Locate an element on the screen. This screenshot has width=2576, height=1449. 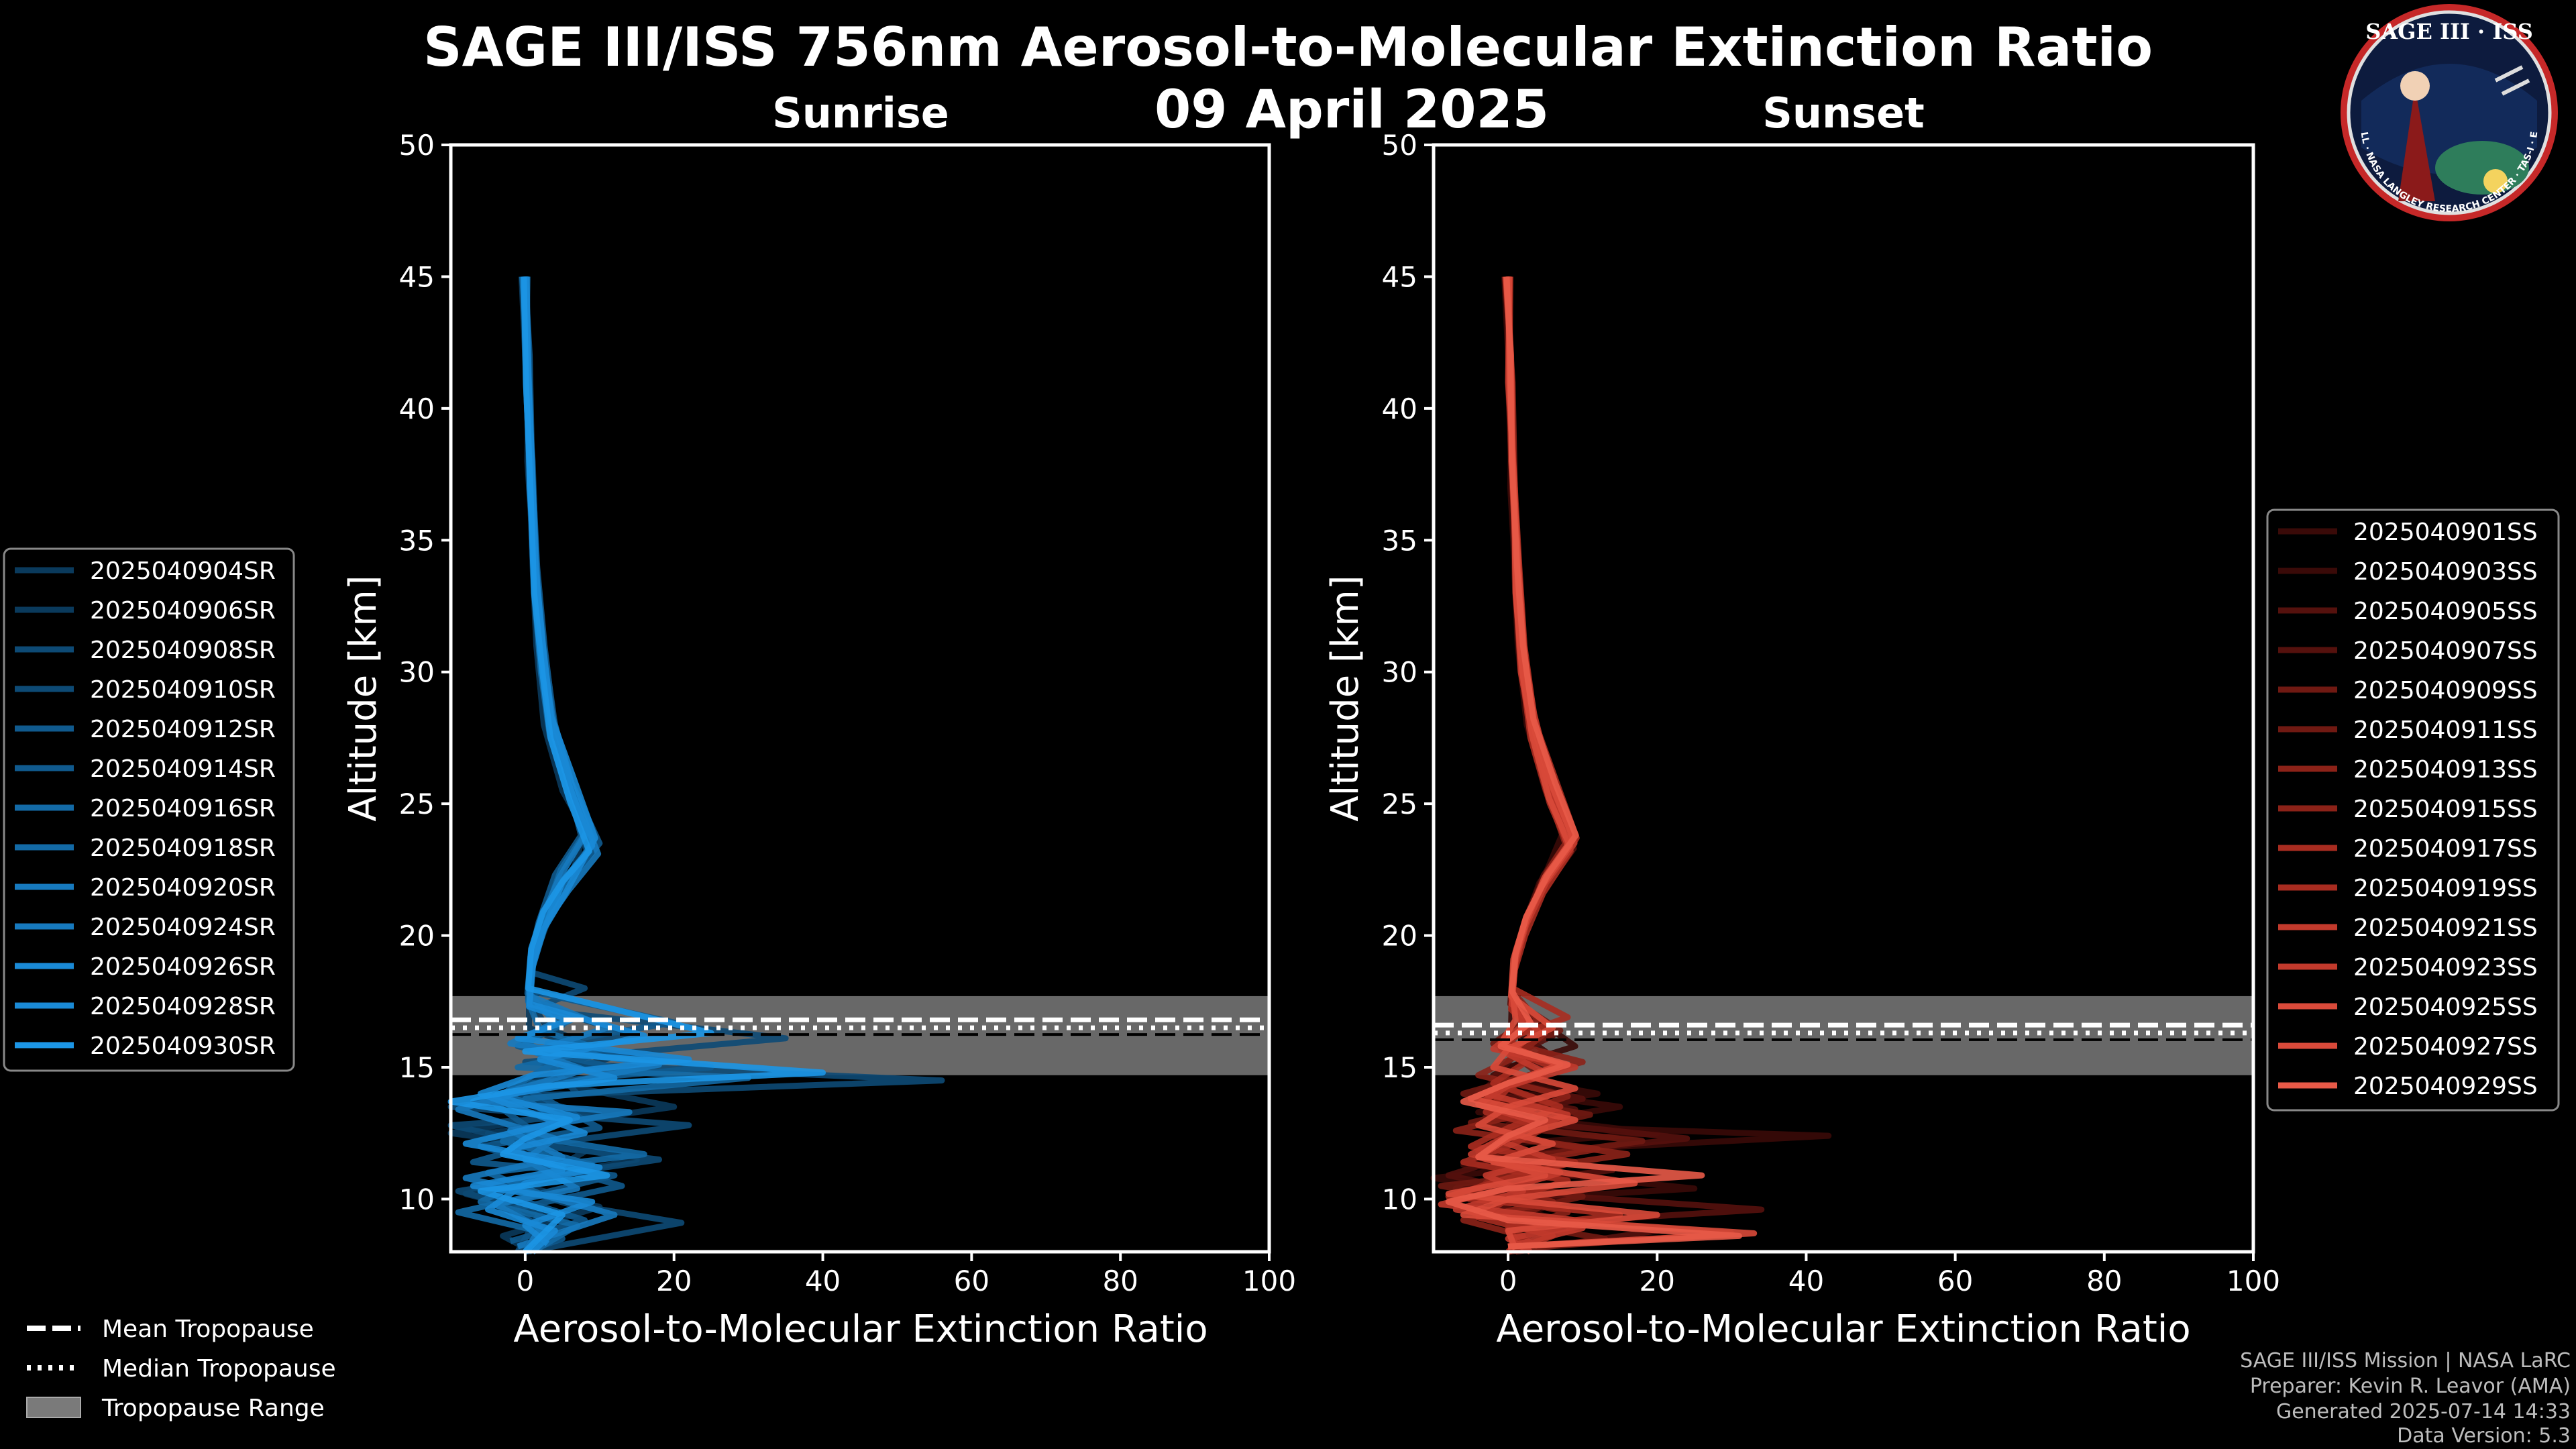
legend-label-2025040925SS: 2025040925SS is located at coordinates (2445, 1007).